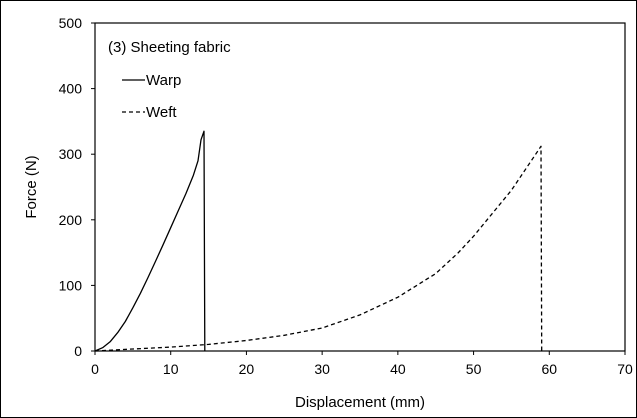 The height and width of the screenshot is (418, 637). Describe the element at coordinates (71, 220) in the screenshot. I see `y-tick-label: 200` at that location.